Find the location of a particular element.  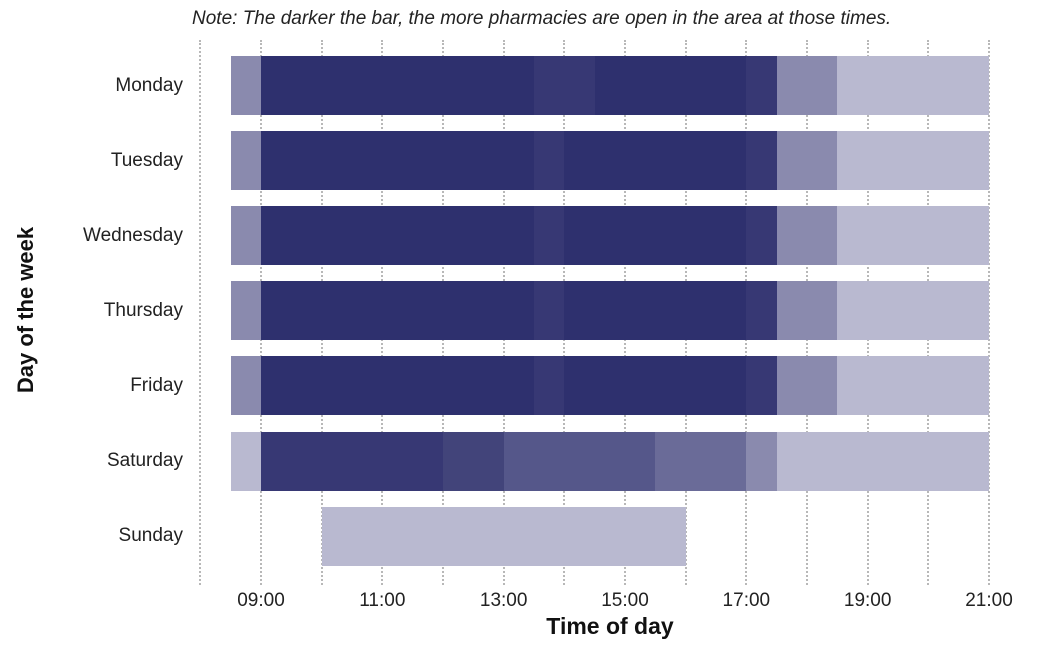

bar-wednesday is located at coordinates (519, 236).